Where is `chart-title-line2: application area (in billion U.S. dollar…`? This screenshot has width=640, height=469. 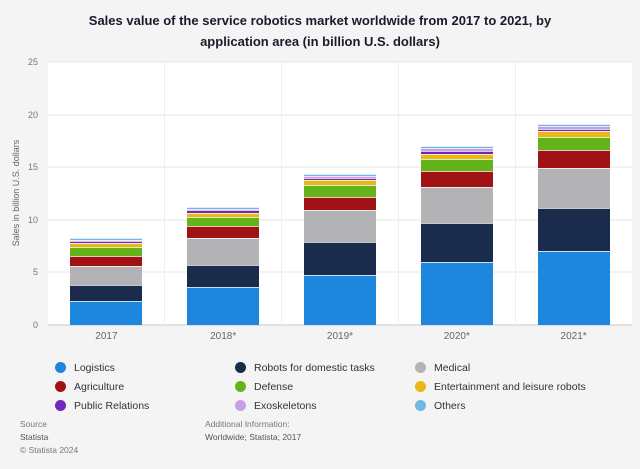
chart-title-line2: application area (in billion U.S. dollar… is located at coordinates (320, 41).